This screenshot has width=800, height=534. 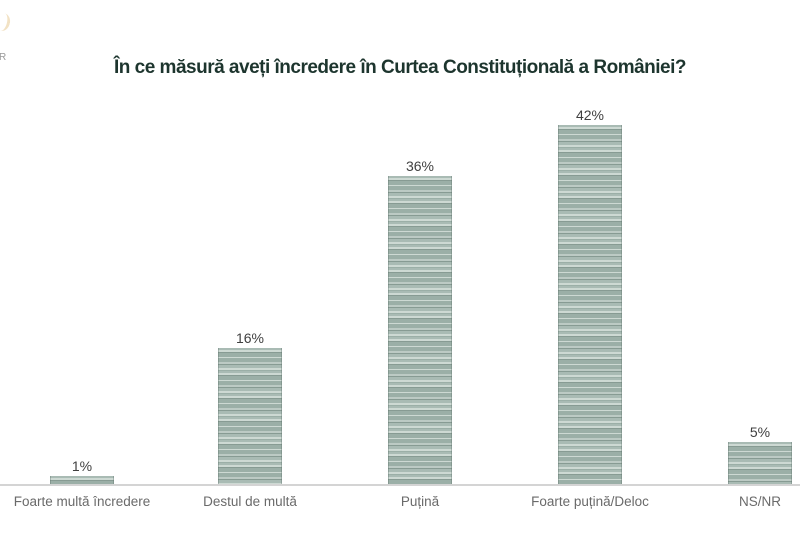 I want to click on bar-column: 5%, so click(x=737, y=455).